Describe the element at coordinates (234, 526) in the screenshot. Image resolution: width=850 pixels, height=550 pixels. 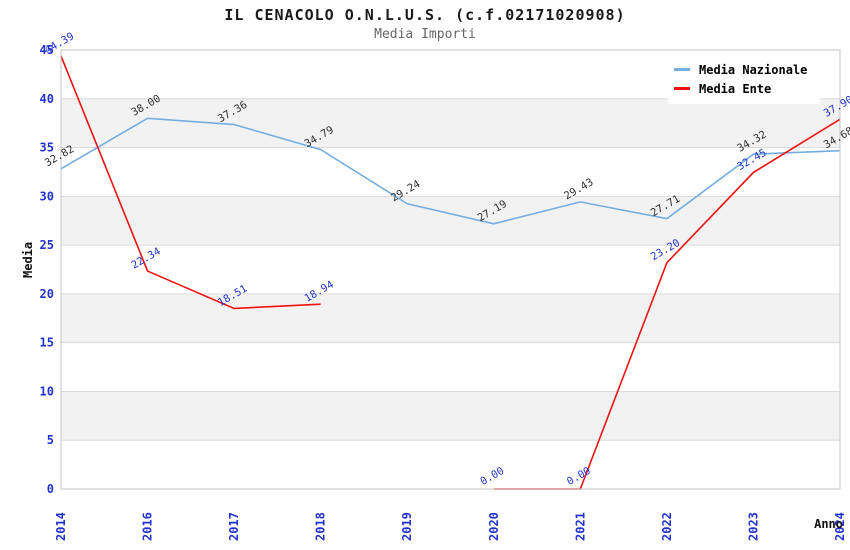
I see `x-tick-label: 2017` at that location.